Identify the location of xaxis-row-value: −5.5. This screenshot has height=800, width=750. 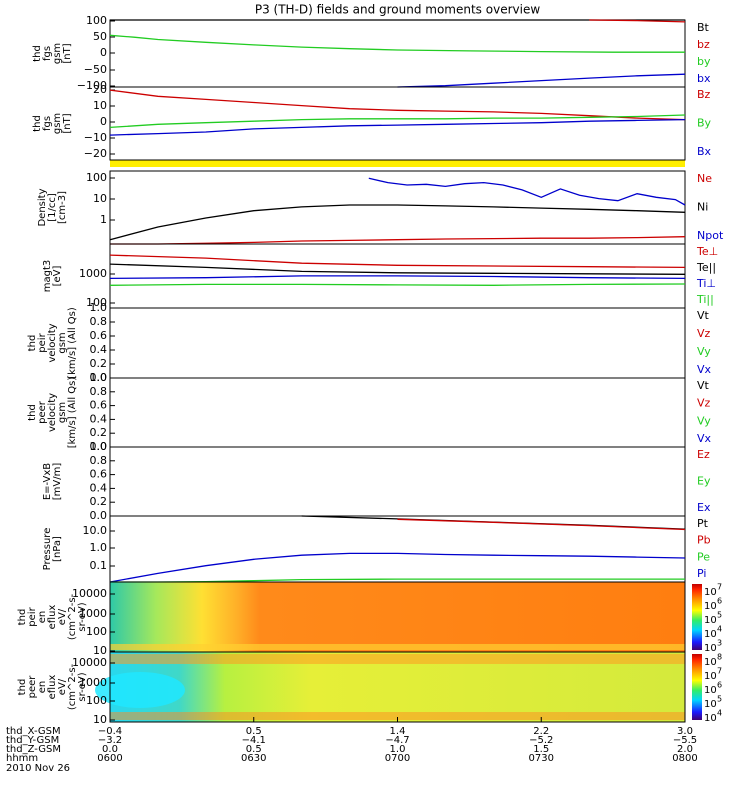
(685, 740).